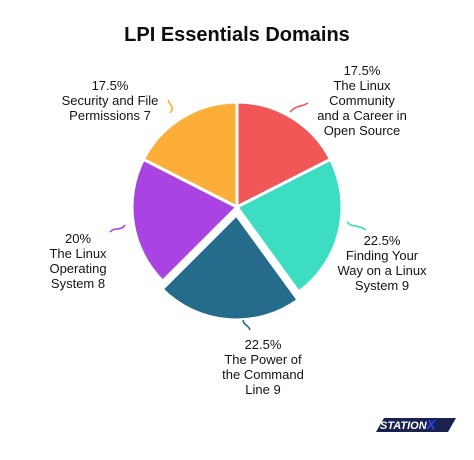 The image size is (474, 460). What do you see at coordinates (78, 238) in the screenshot?
I see `slice-percent-label: 20%` at bounding box center [78, 238].